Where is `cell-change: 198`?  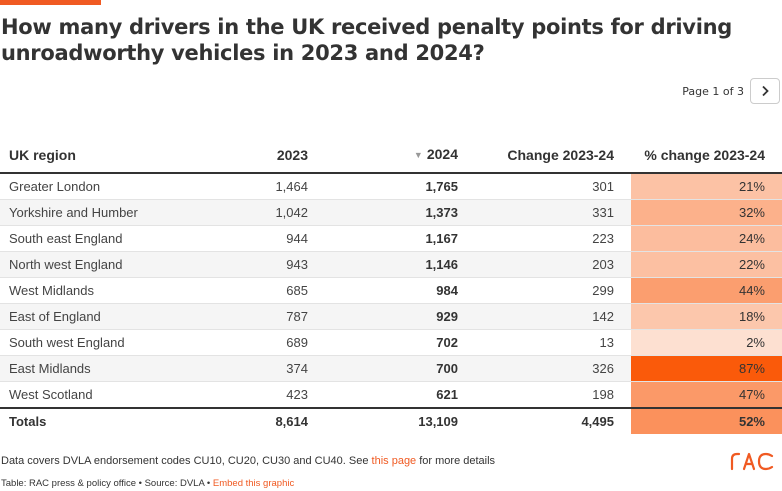 cell-change: 198 is located at coordinates (553, 395).